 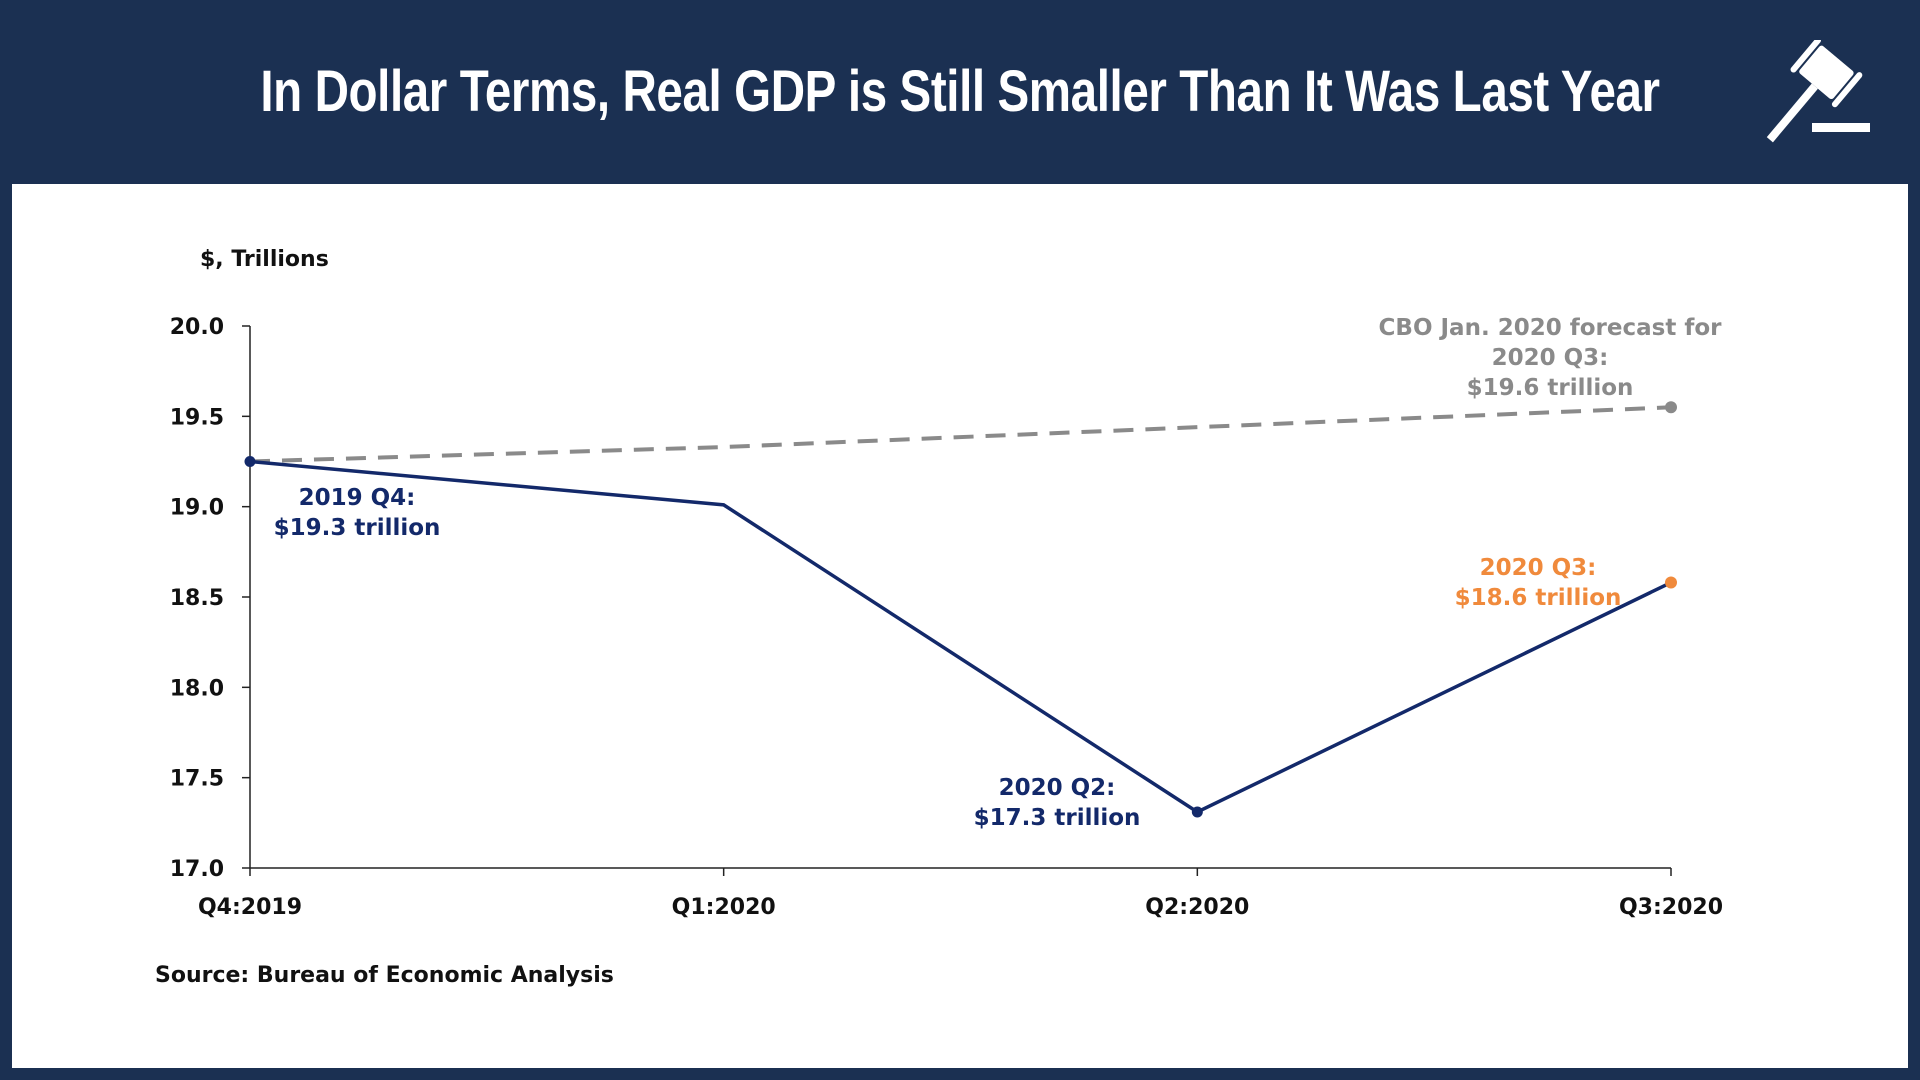 I want to click on data-point-highlight, so click(x=1671, y=582).